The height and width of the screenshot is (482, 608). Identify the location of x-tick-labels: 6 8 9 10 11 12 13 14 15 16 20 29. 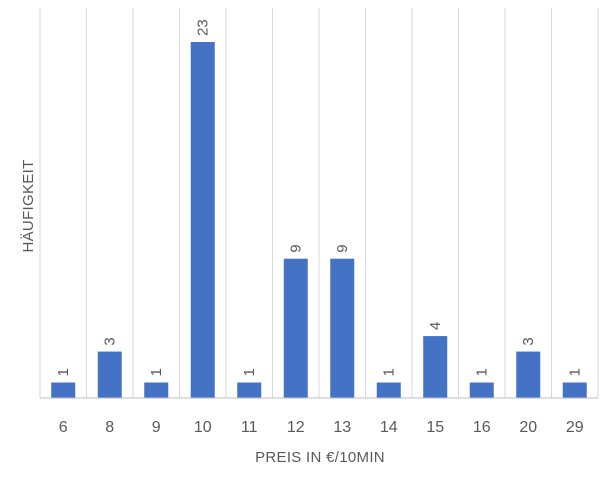
(321, 427).